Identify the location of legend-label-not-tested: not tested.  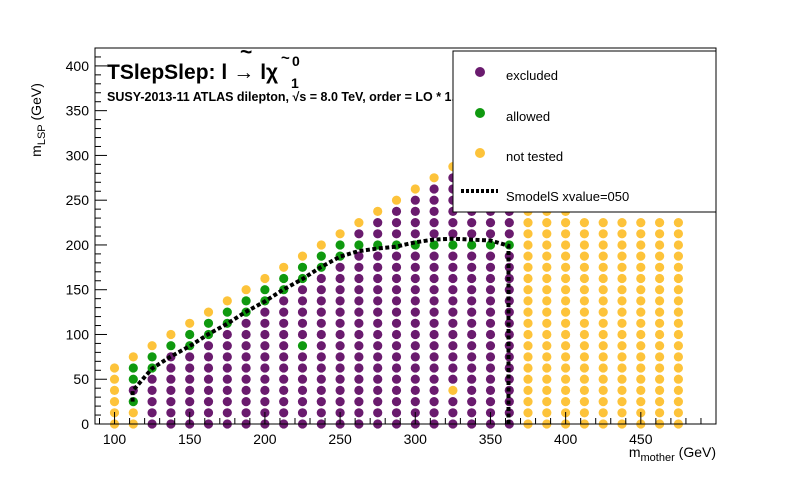
(534, 156).